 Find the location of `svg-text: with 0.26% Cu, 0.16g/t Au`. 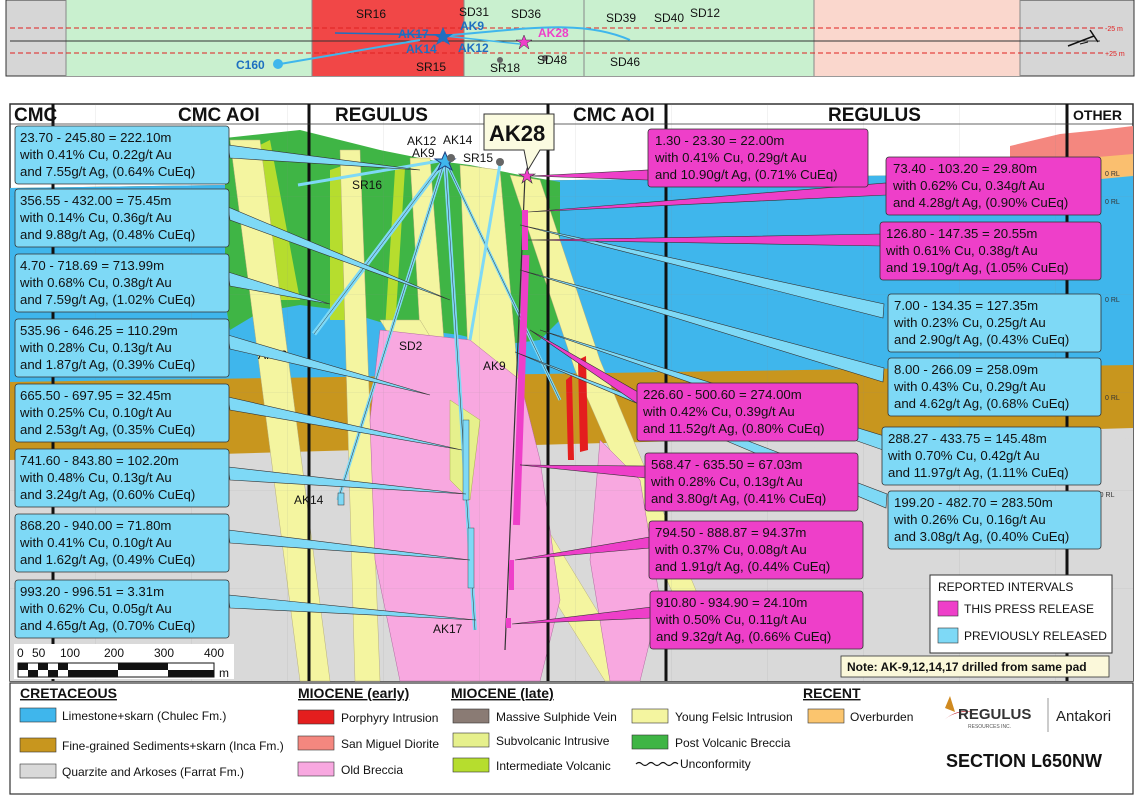

svg-text: with 0.26% Cu, 0.16g/t Au is located at coordinates (969, 519).